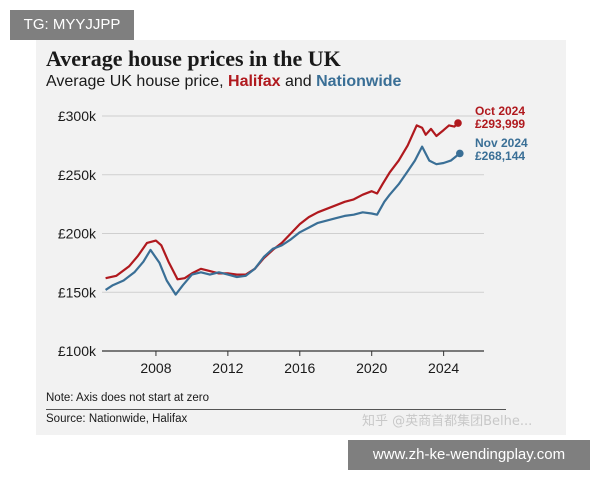 This screenshot has width=600, height=480. Describe the element at coordinates (77, 351) in the screenshot. I see `y-tick-label: £100k` at that location.